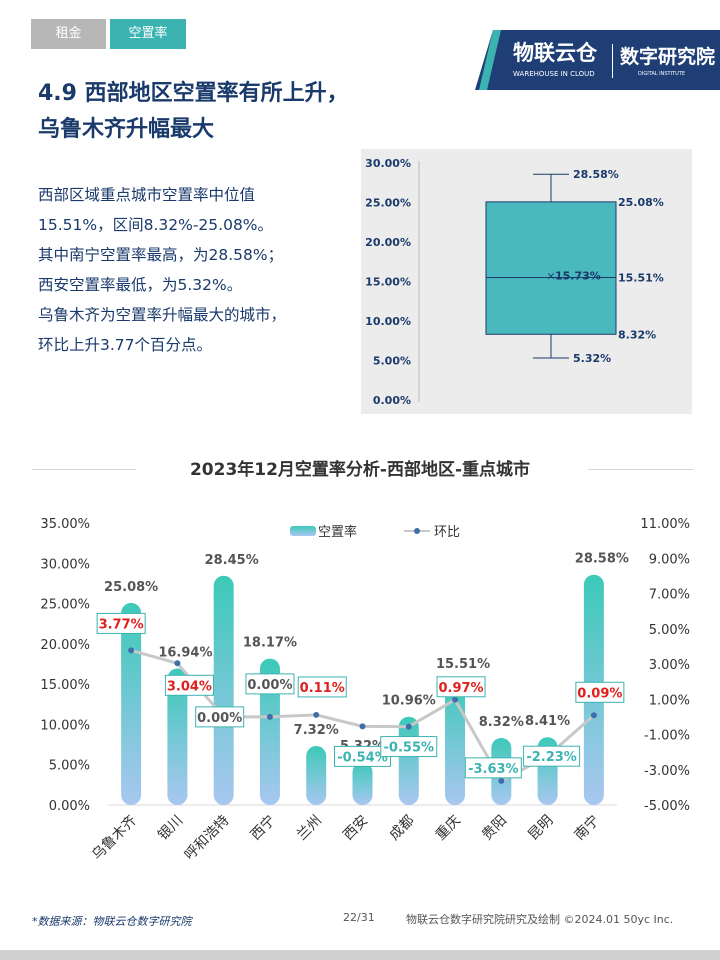  What do you see at coordinates (667, 736) in the screenshot?
I see `right-axis-tick: -1.00%` at bounding box center [667, 736].